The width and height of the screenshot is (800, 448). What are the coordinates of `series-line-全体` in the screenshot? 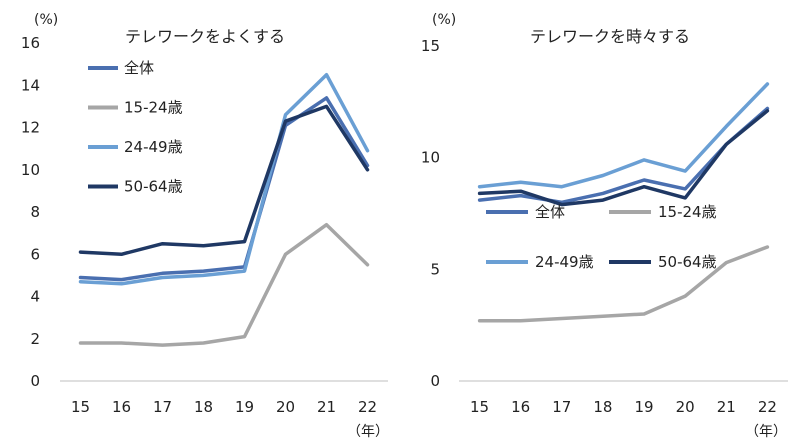 It's located at (623, 155).